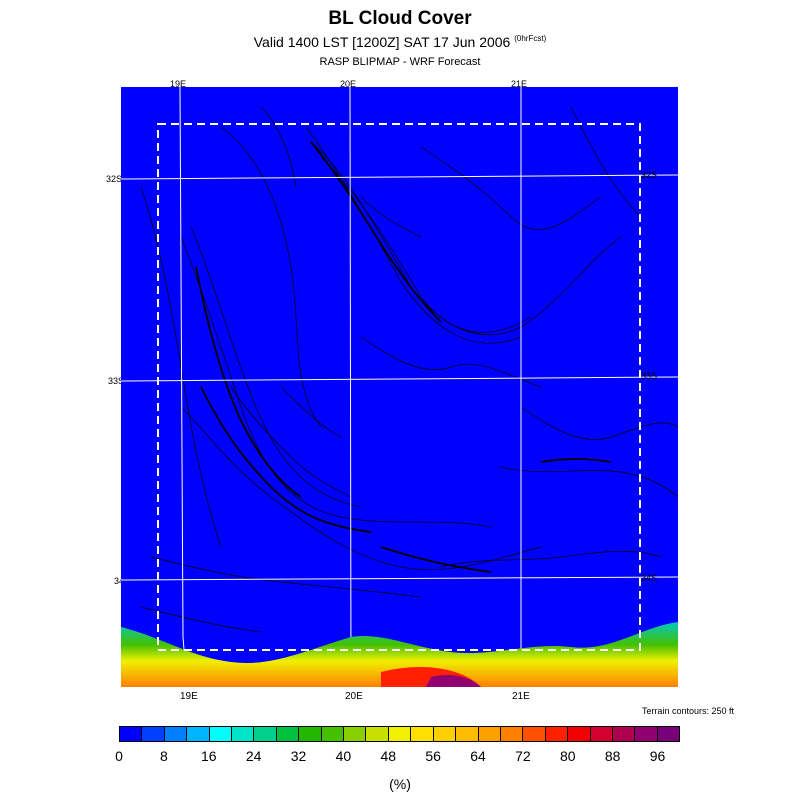 The width and height of the screenshot is (800, 800). I want to click on color-scale-label: 56, so click(433, 756).